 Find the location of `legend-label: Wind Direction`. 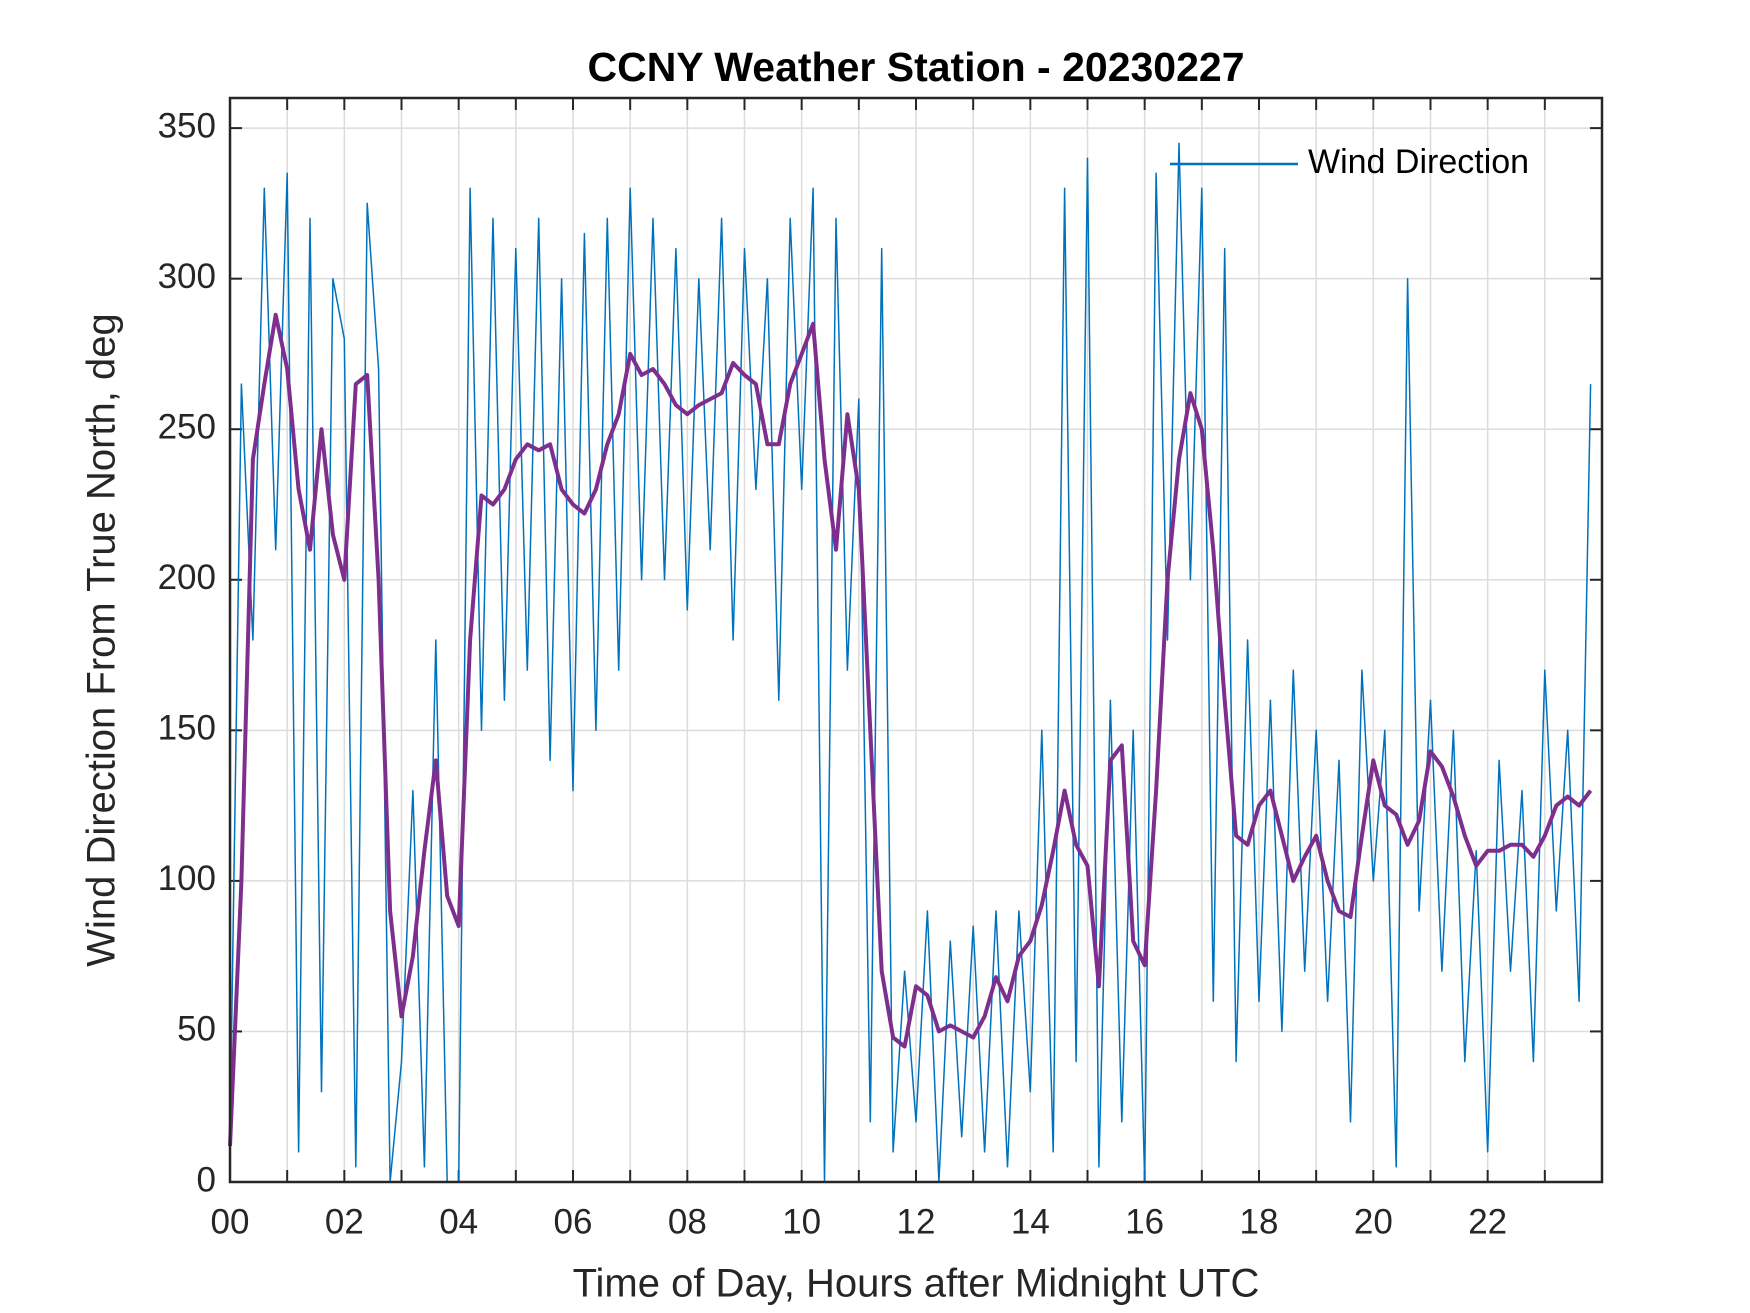

legend-label: Wind Direction is located at coordinates (1418, 162).